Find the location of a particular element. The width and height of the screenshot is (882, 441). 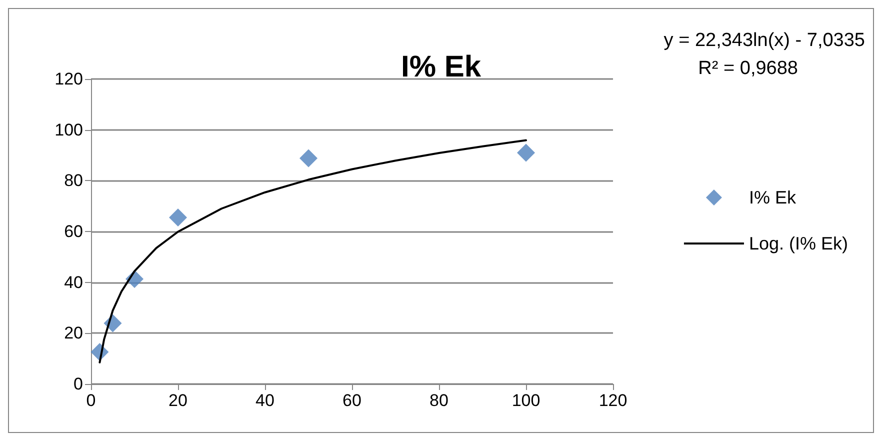

x-tick-label: 40 is located at coordinates (265, 400).